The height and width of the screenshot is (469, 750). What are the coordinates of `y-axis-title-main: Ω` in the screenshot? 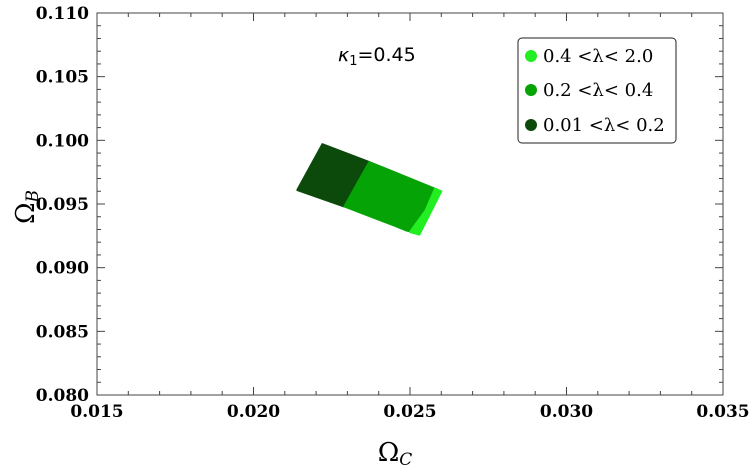 It's located at (26, 213).